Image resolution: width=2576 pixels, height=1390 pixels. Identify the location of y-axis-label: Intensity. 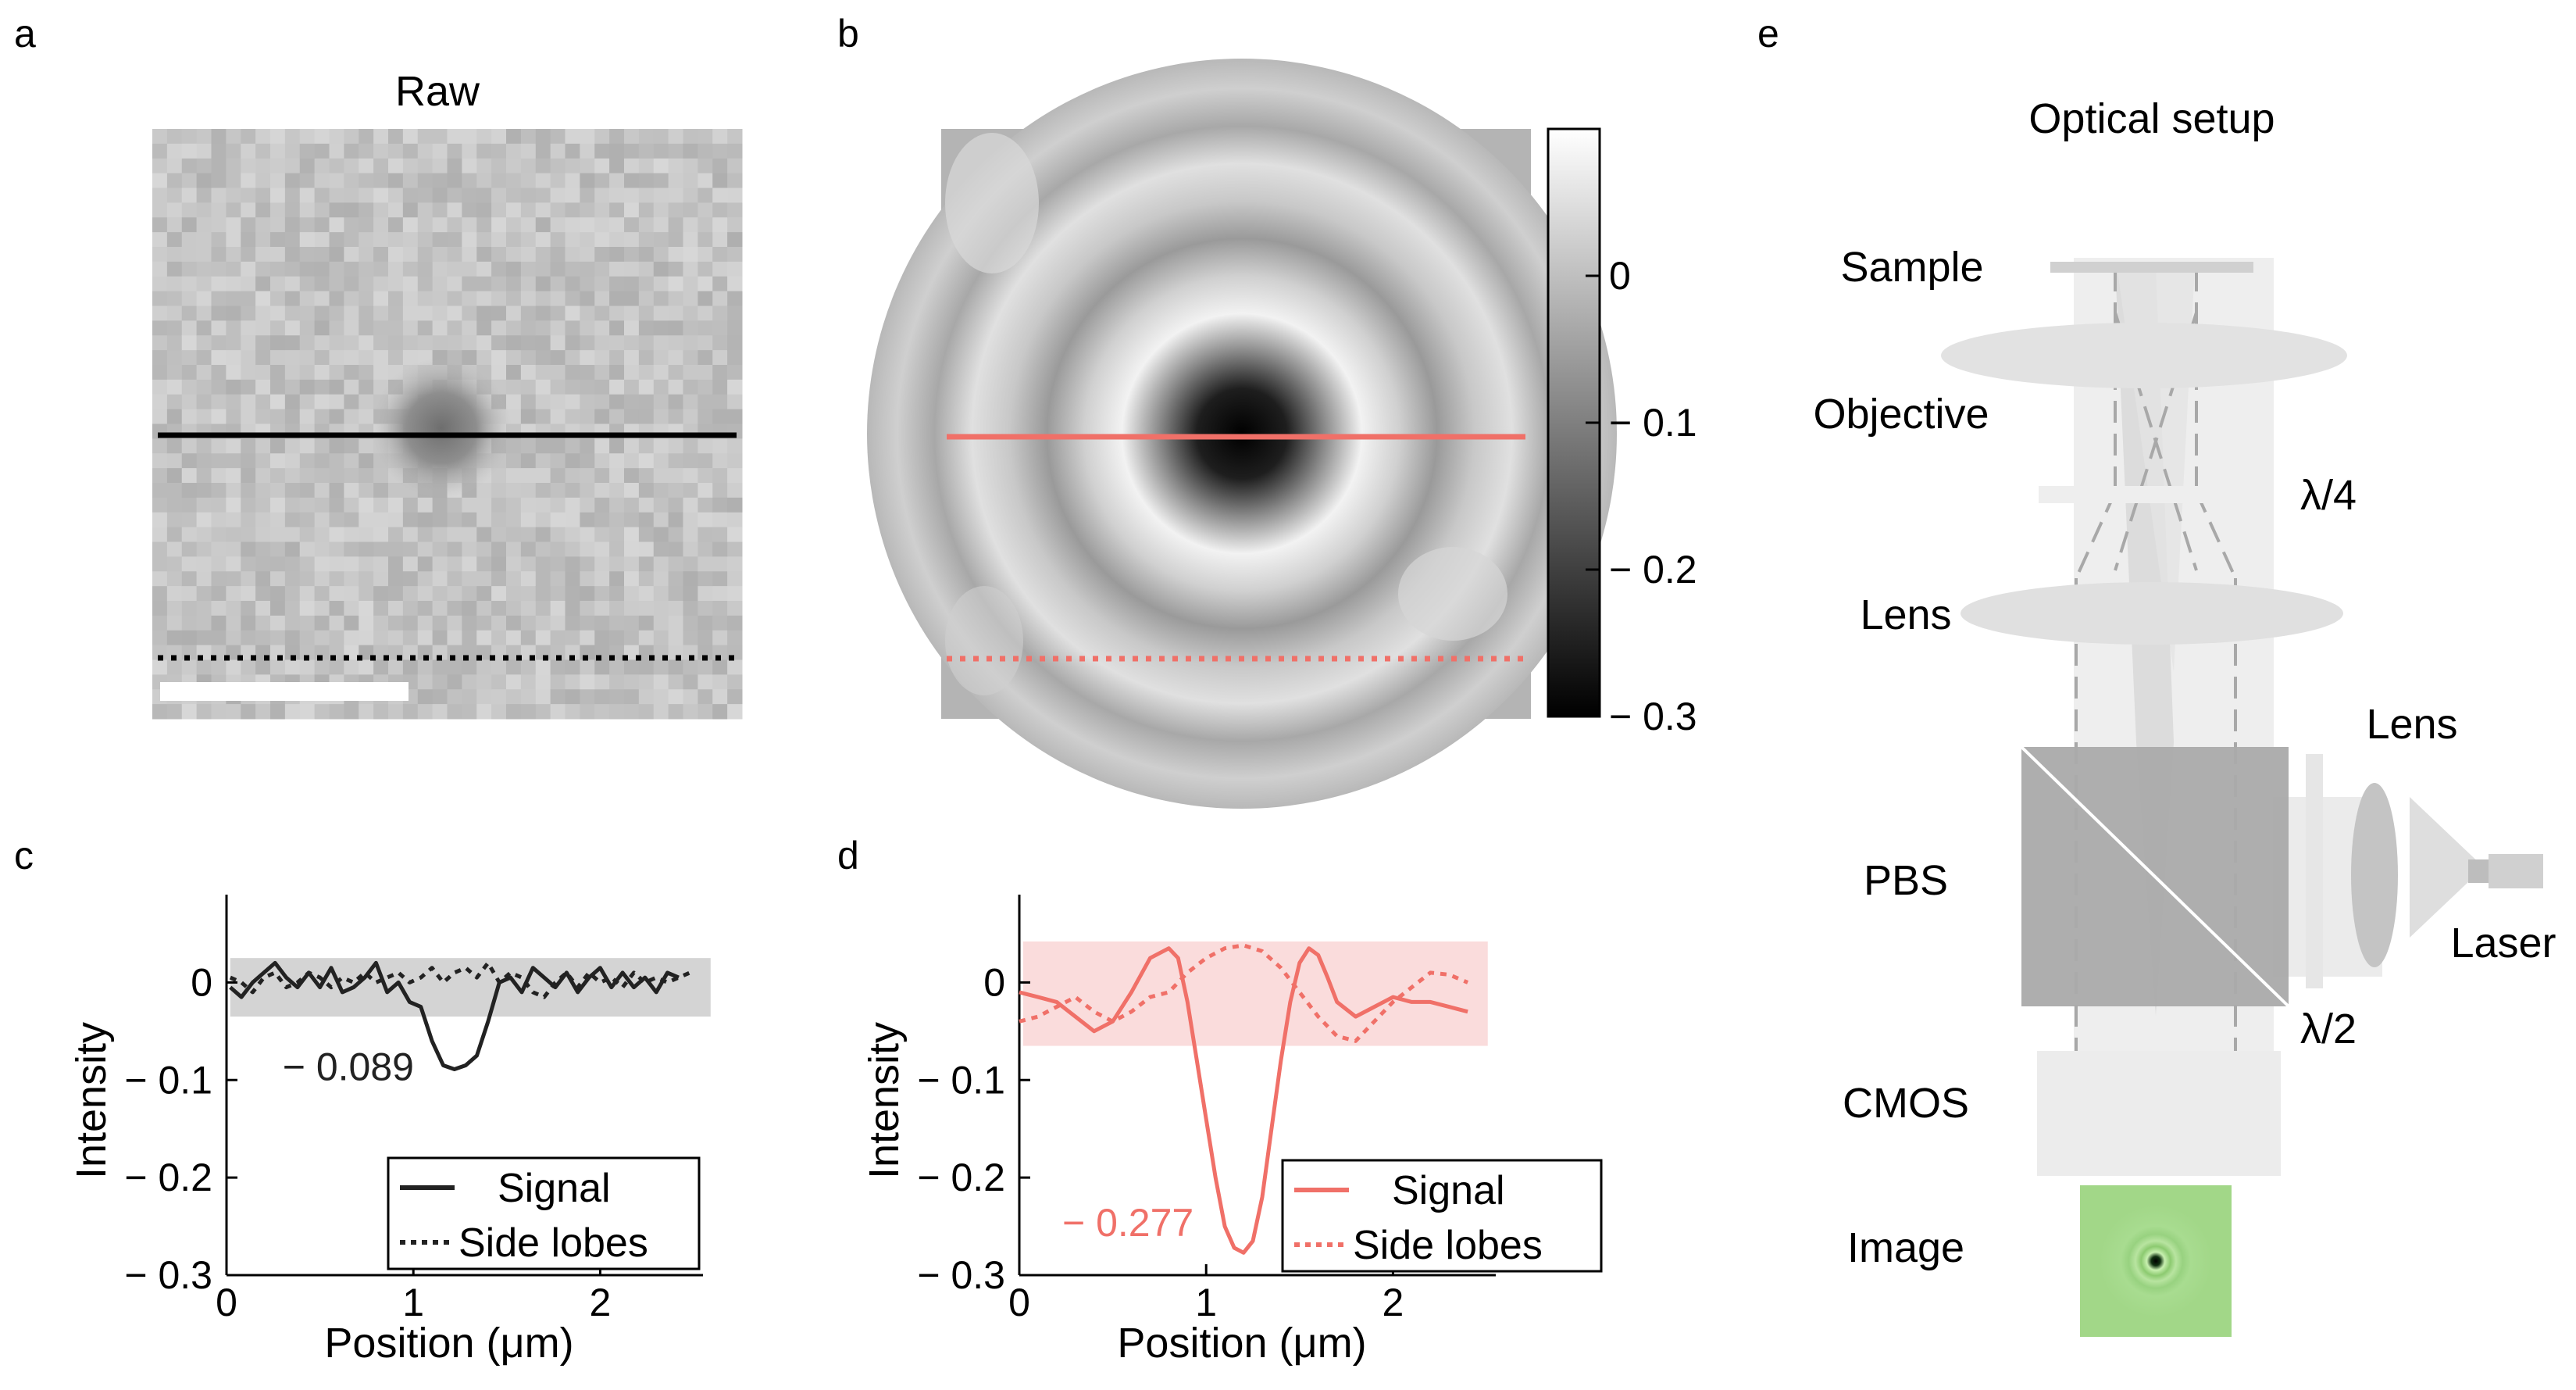
(91, 1100).